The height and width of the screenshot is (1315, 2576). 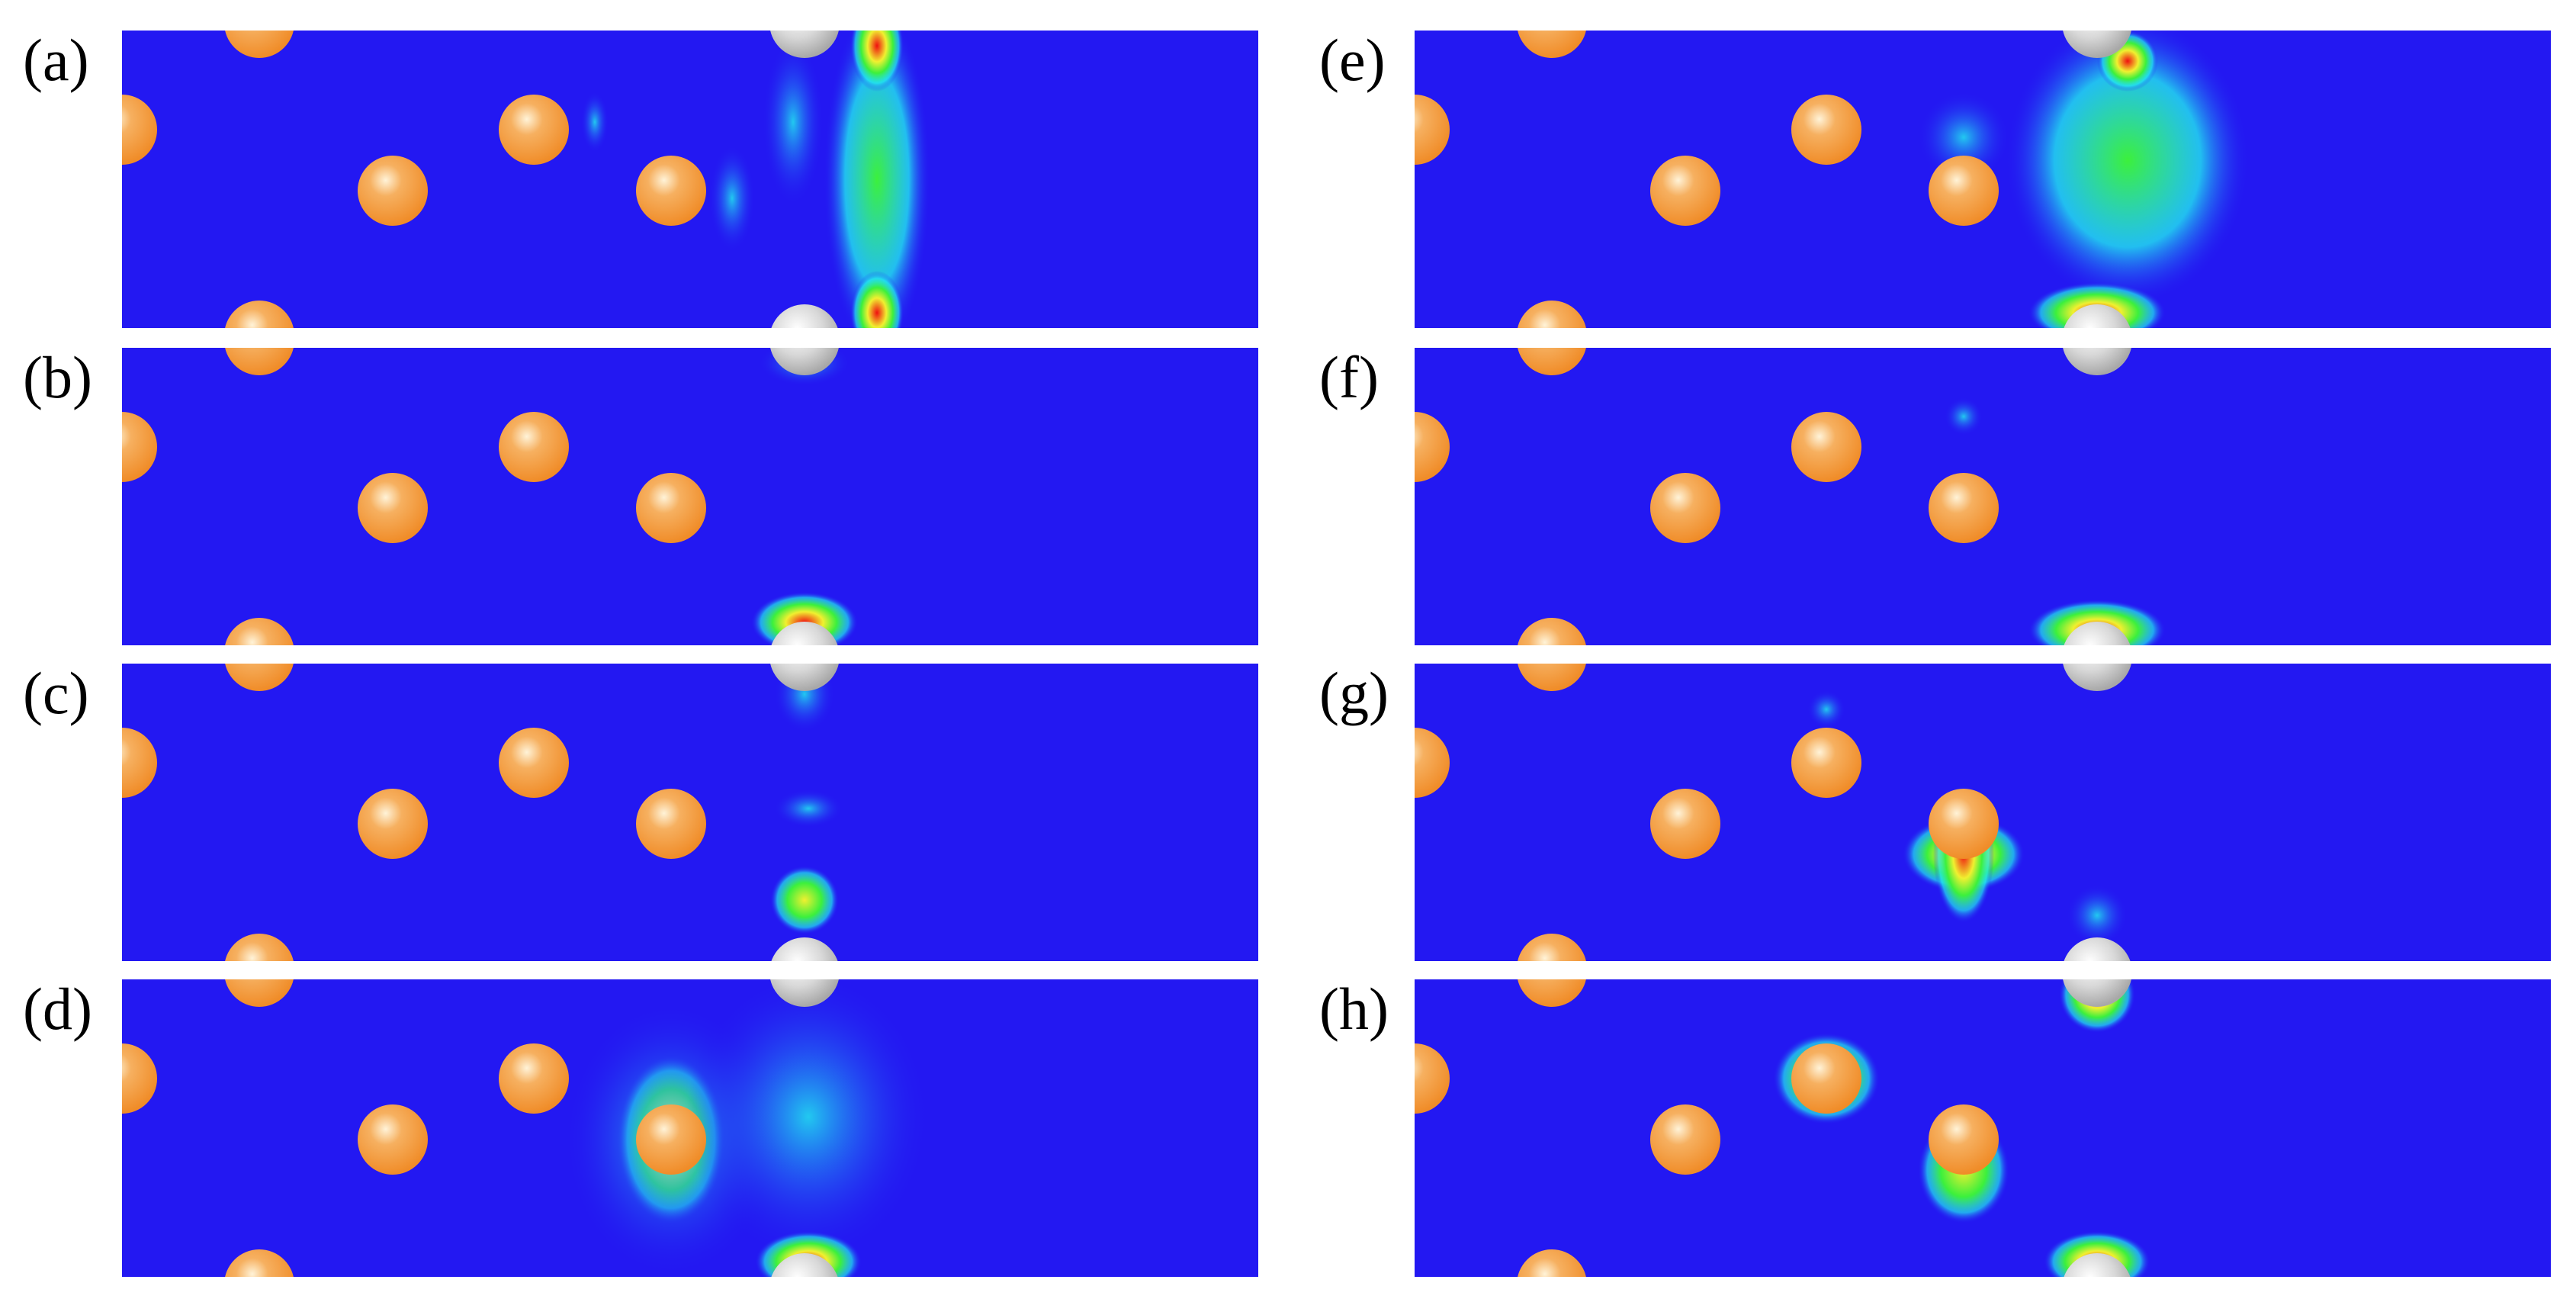 I want to click on panel-b, so click(x=690, y=496).